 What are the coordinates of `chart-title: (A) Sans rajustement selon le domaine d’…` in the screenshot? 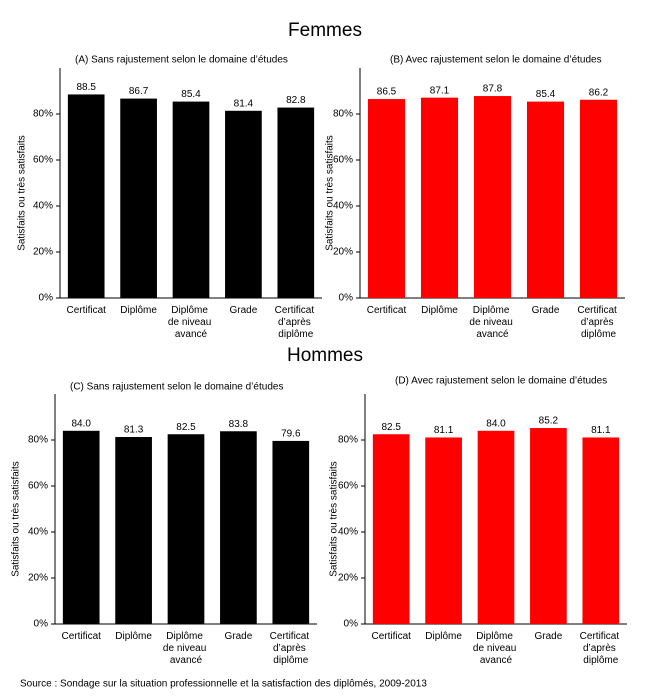 It's located at (181, 60).